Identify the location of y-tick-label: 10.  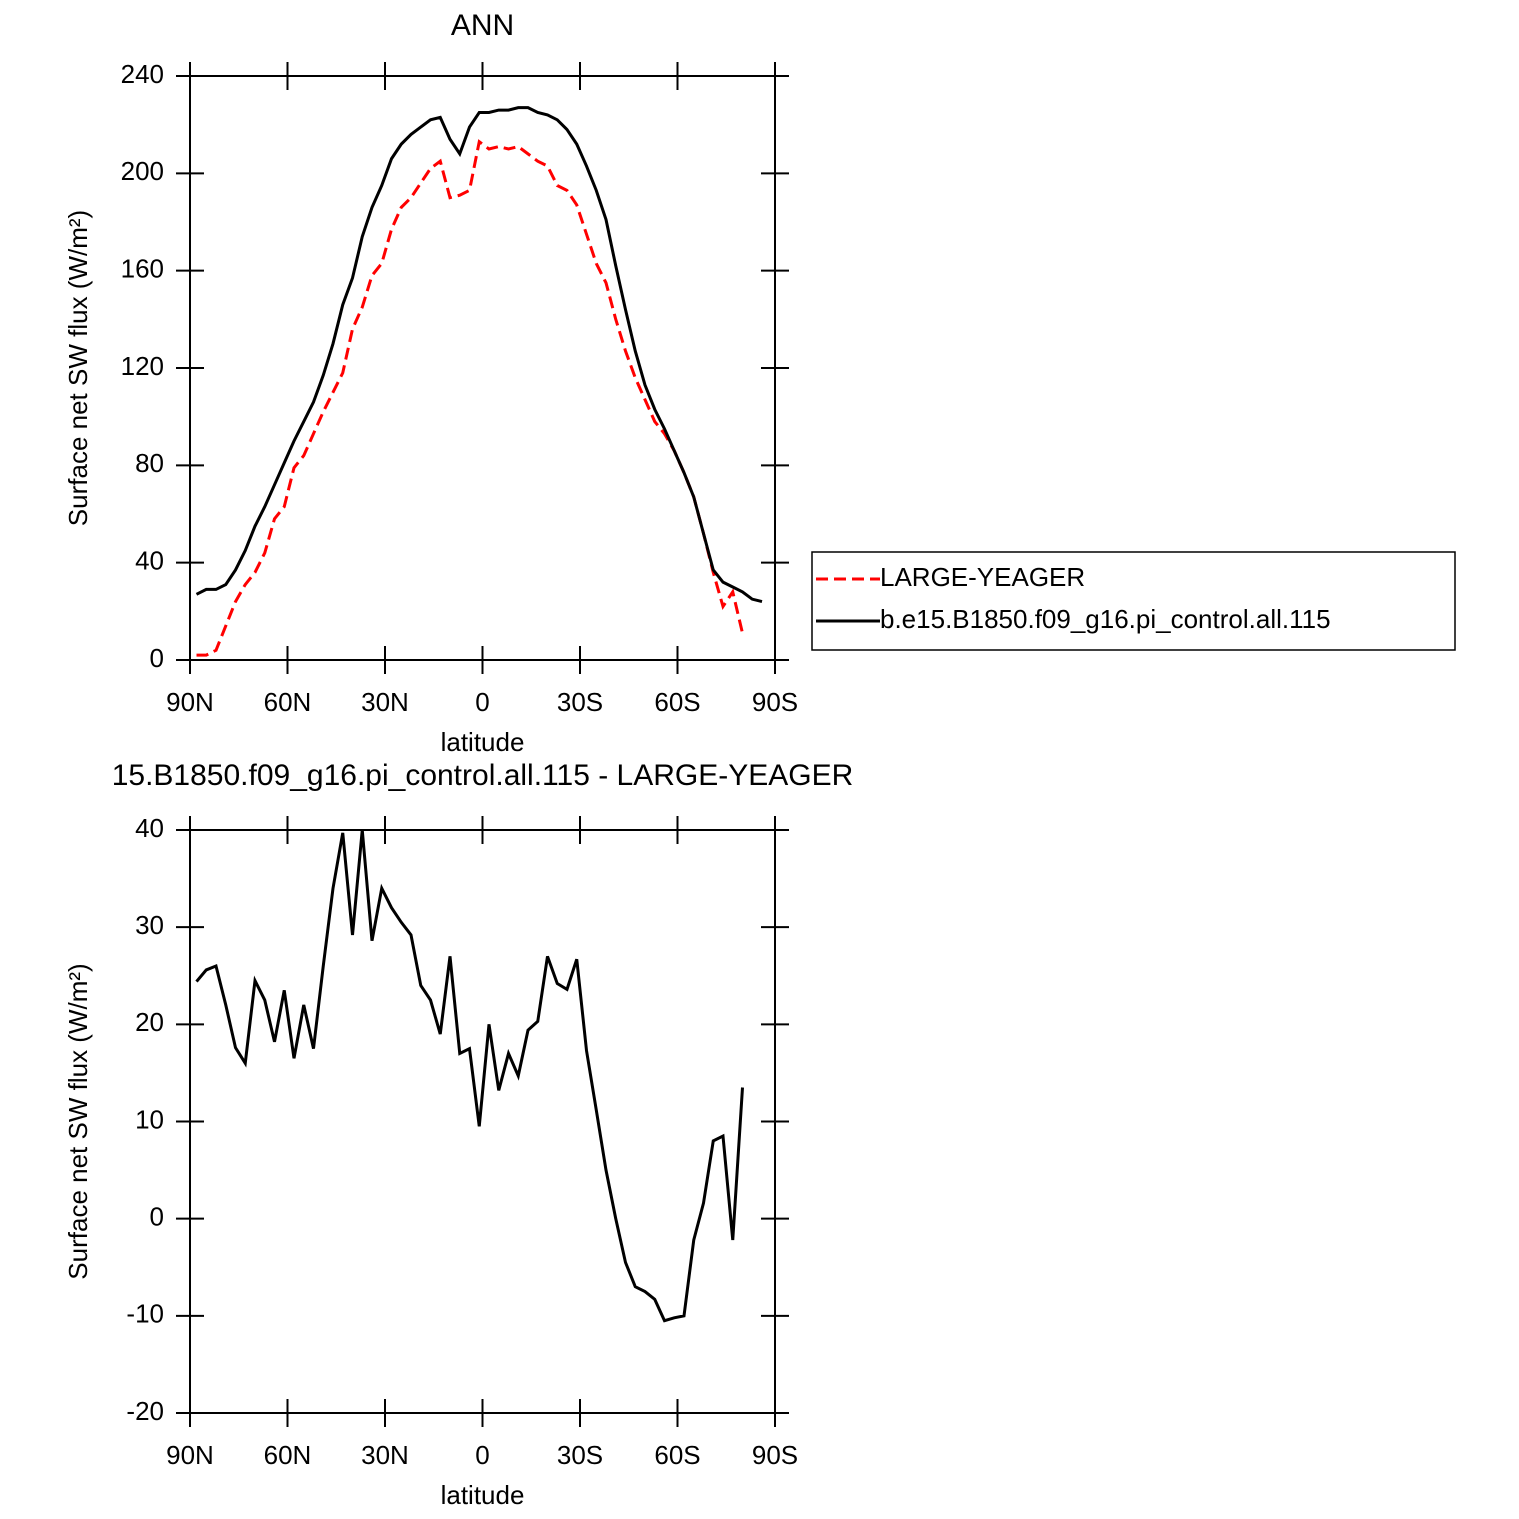
(149, 1119).